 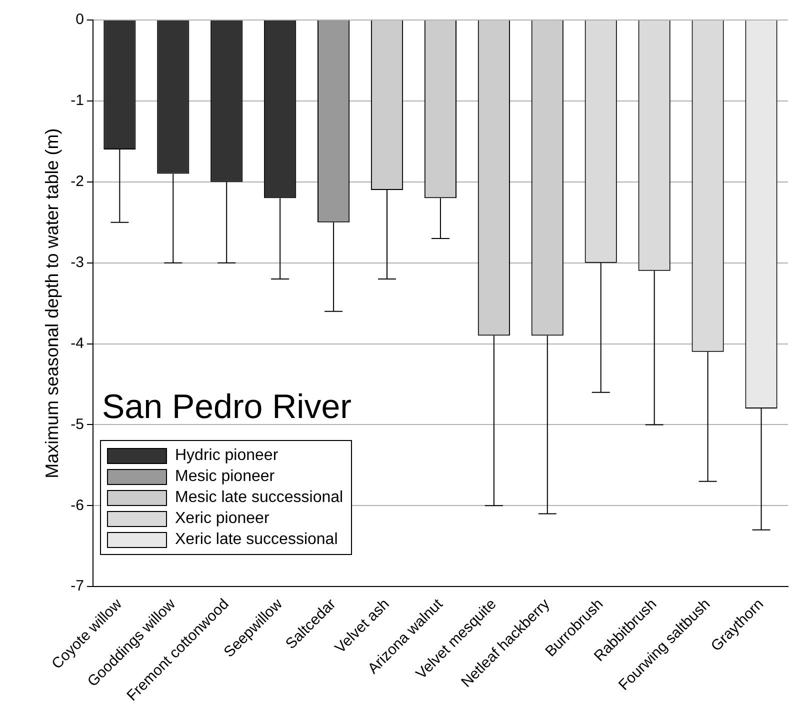 What do you see at coordinates (225, 477) in the screenshot?
I see `legend-label: Mesic pioneer` at bounding box center [225, 477].